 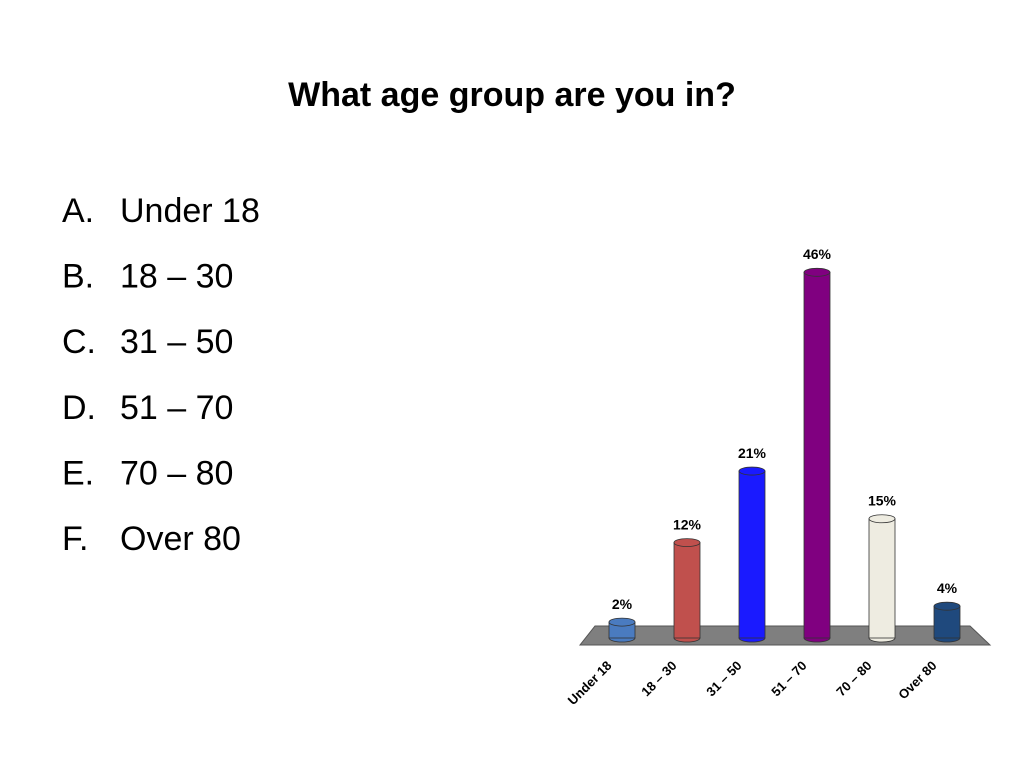 I want to click on option-text: 31 – 50, so click(x=176, y=342).